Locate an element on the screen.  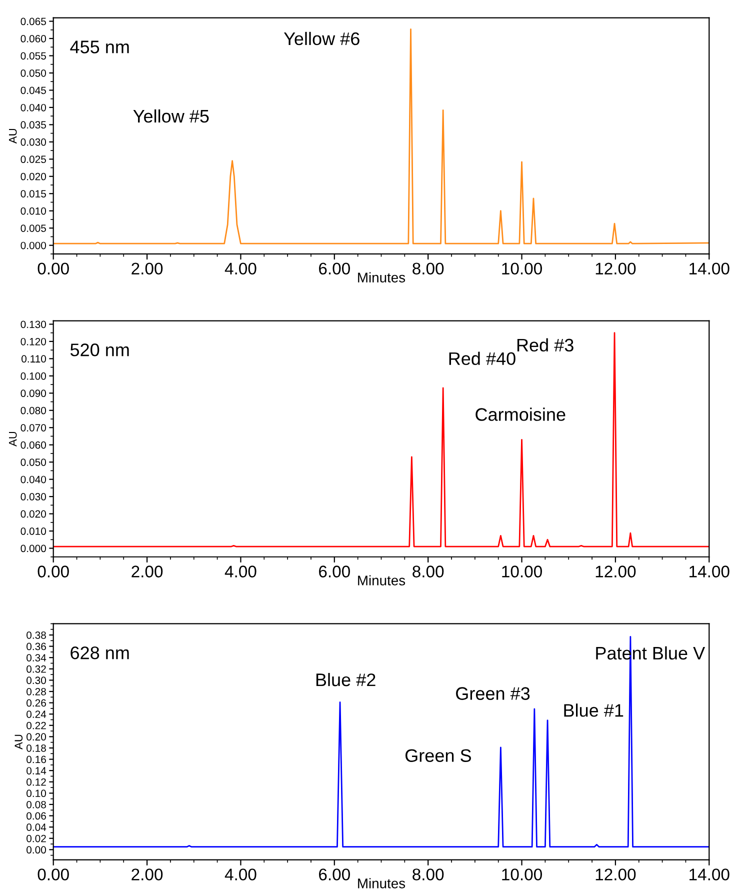
y-tick-label: 0.20 is located at coordinates (36, 737).